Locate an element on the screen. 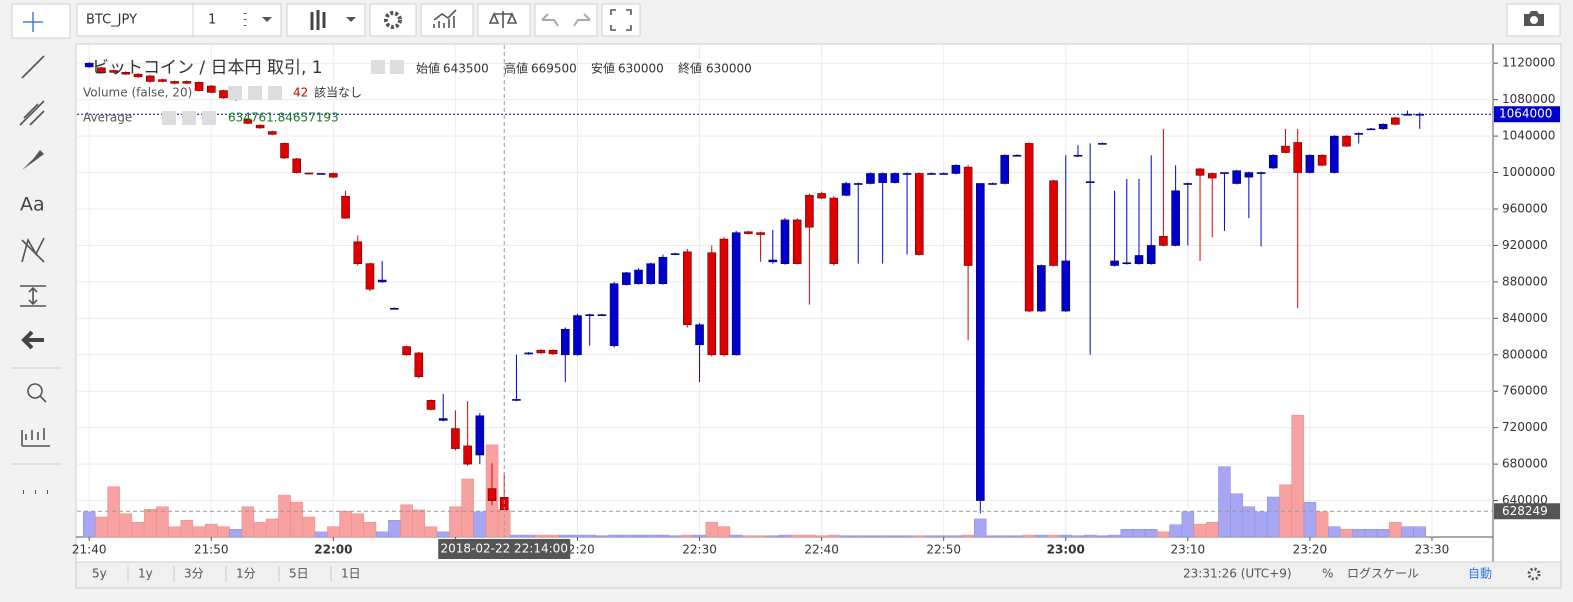 The image size is (1573, 602). zoom-tool is located at coordinates (35, 391).